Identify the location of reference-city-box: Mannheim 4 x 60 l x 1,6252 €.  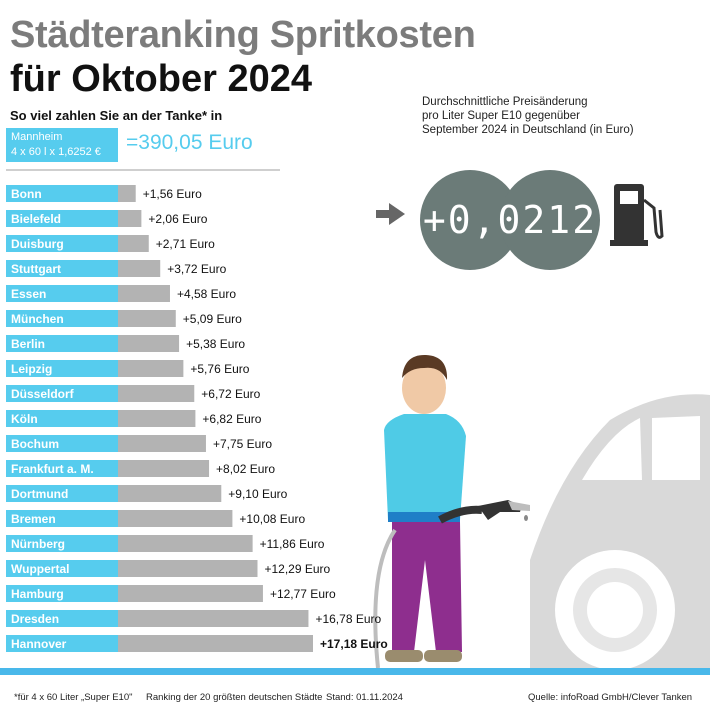
(62, 145).